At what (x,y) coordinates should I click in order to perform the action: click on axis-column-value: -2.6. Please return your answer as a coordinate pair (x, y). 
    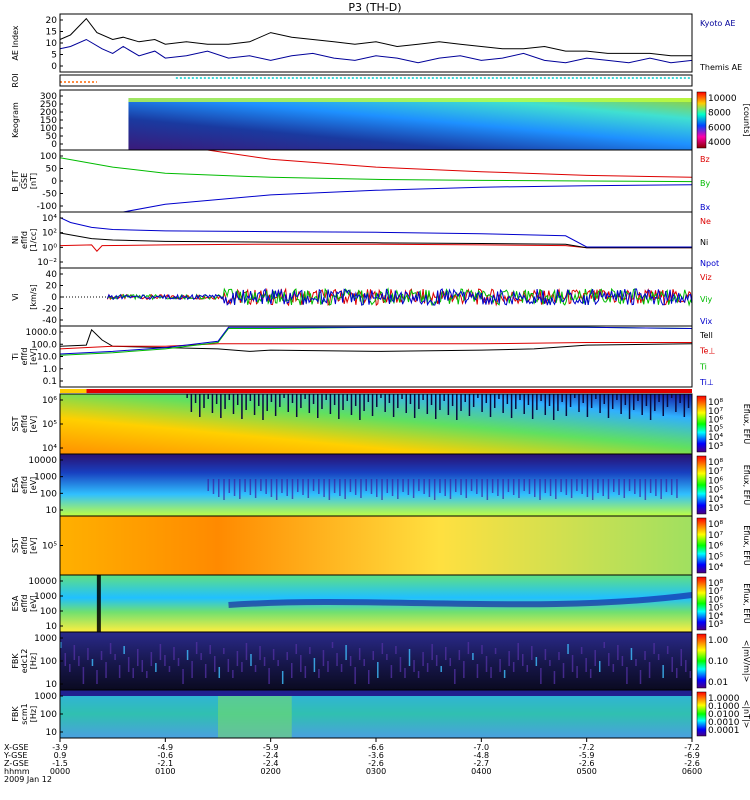
    Looking at the image, I should click on (376, 763).